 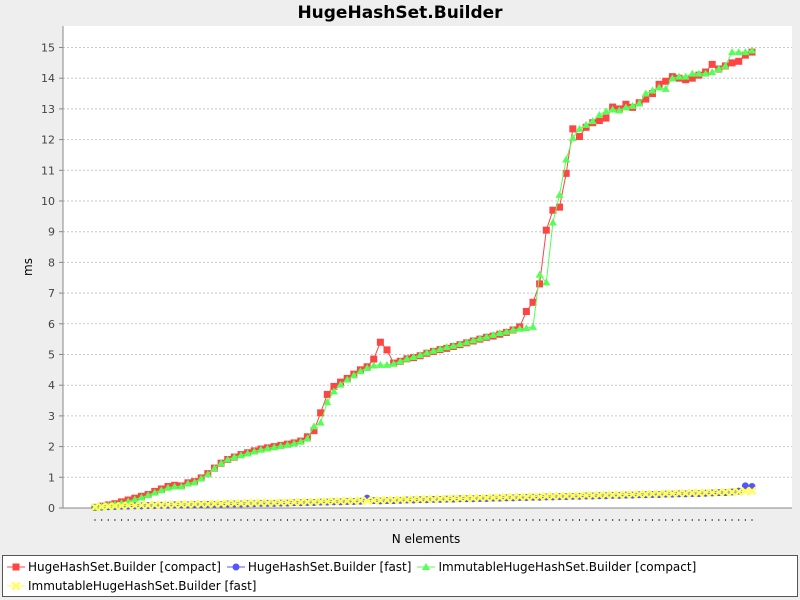 I want to click on y-tick-label: 1, so click(x=51, y=477).